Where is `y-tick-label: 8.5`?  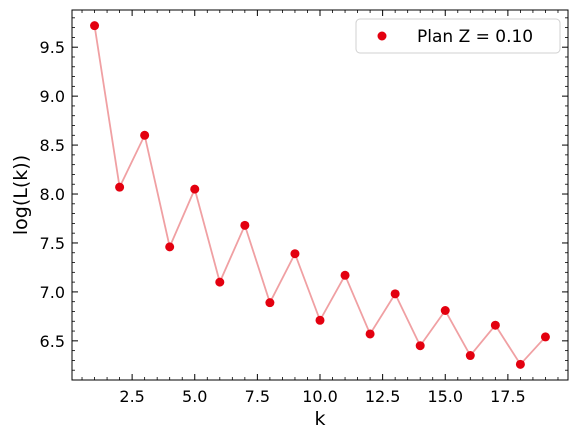 y-tick-label: 8.5 is located at coordinates (52, 145).